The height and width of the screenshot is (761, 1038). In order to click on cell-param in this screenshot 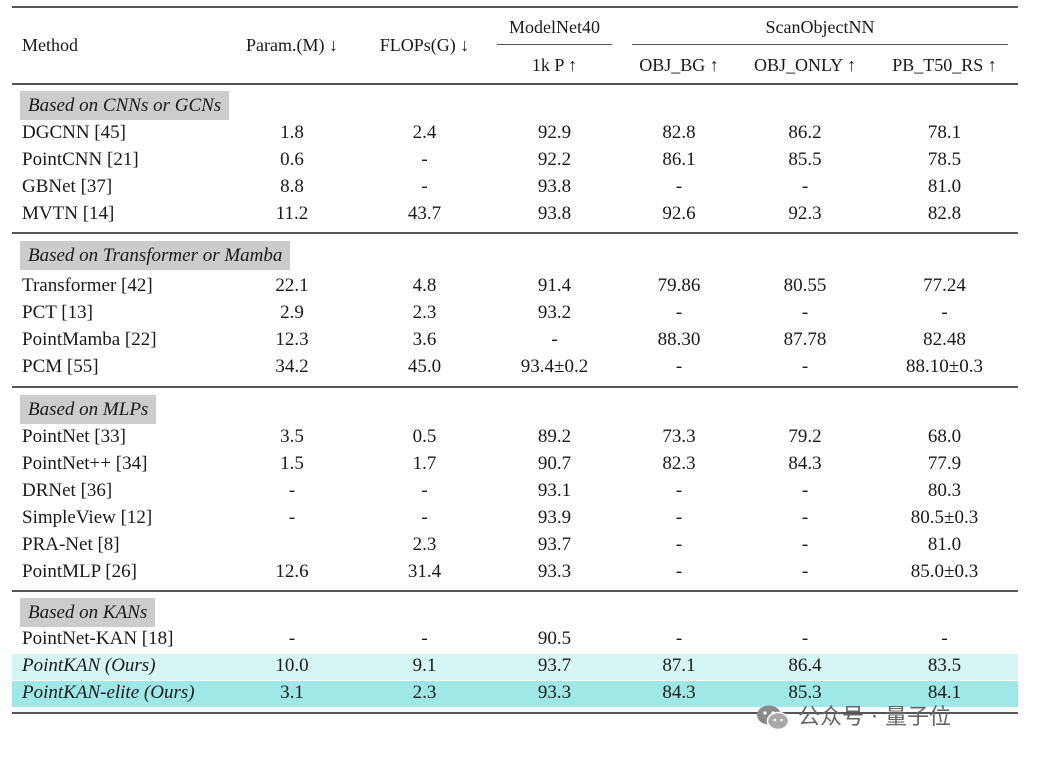, I will do `click(292, 545)`.